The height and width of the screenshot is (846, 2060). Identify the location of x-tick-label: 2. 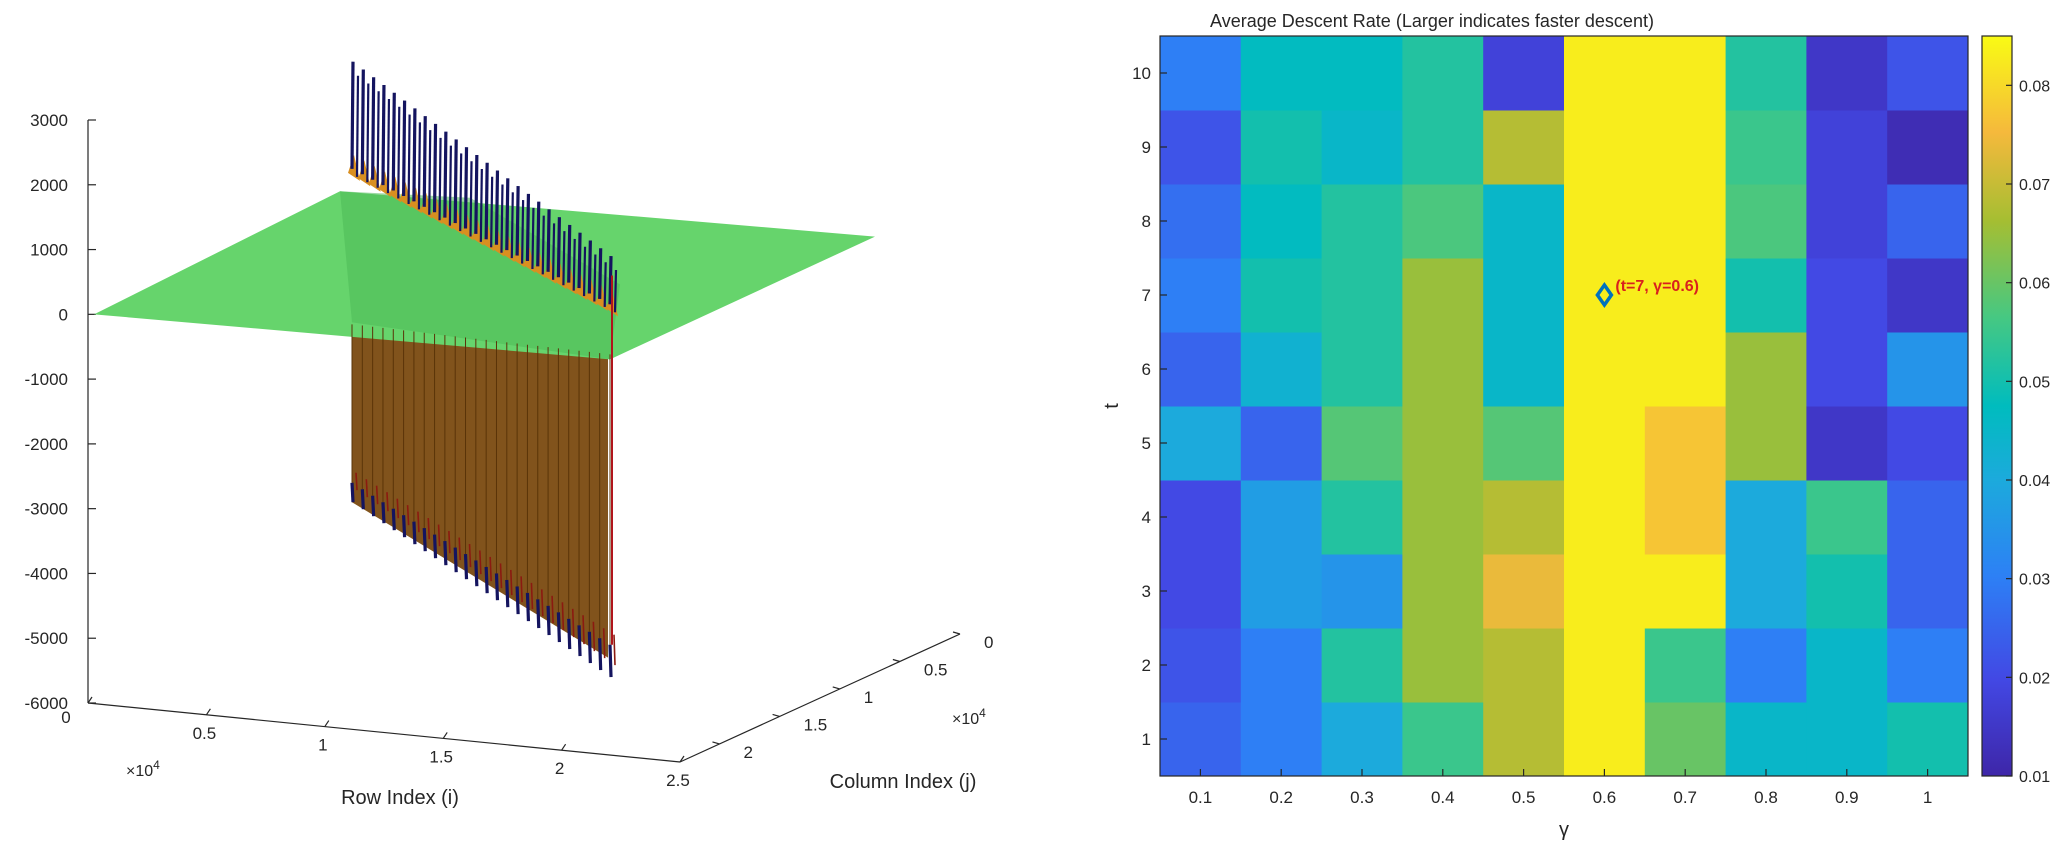
(559, 768).